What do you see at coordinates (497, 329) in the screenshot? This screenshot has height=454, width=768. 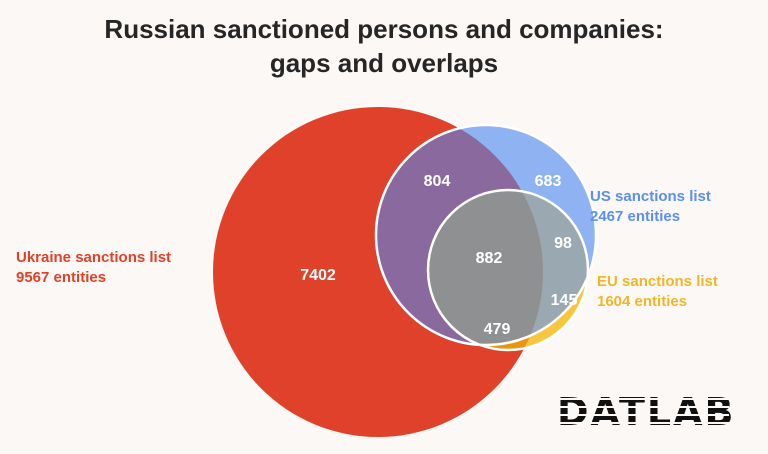 I see `region-ukraine-eu-value: 479` at bounding box center [497, 329].